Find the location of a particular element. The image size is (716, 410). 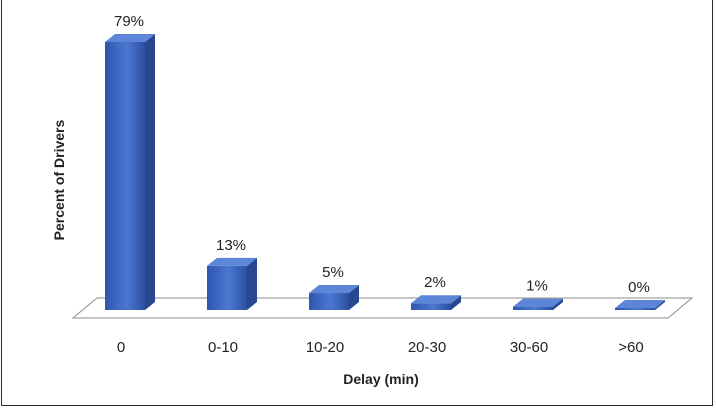

x-tick-label: 20-30 is located at coordinates (427, 347).